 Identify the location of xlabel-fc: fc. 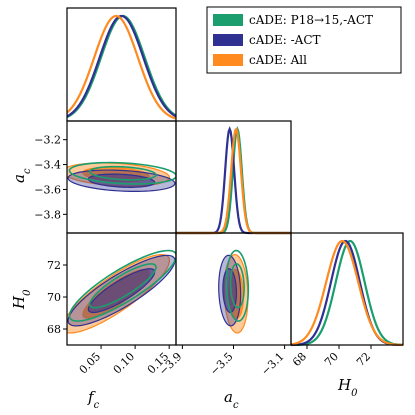
(93, 399).